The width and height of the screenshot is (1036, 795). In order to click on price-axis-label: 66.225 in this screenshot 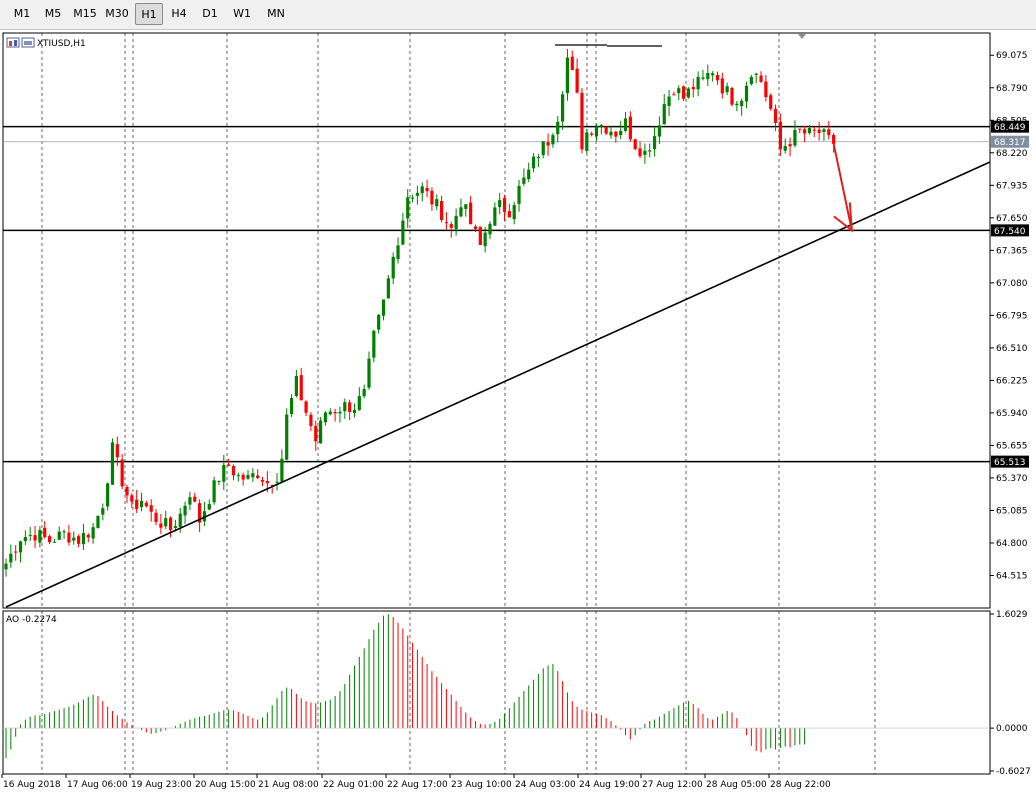, I will do `click(1012, 381)`.